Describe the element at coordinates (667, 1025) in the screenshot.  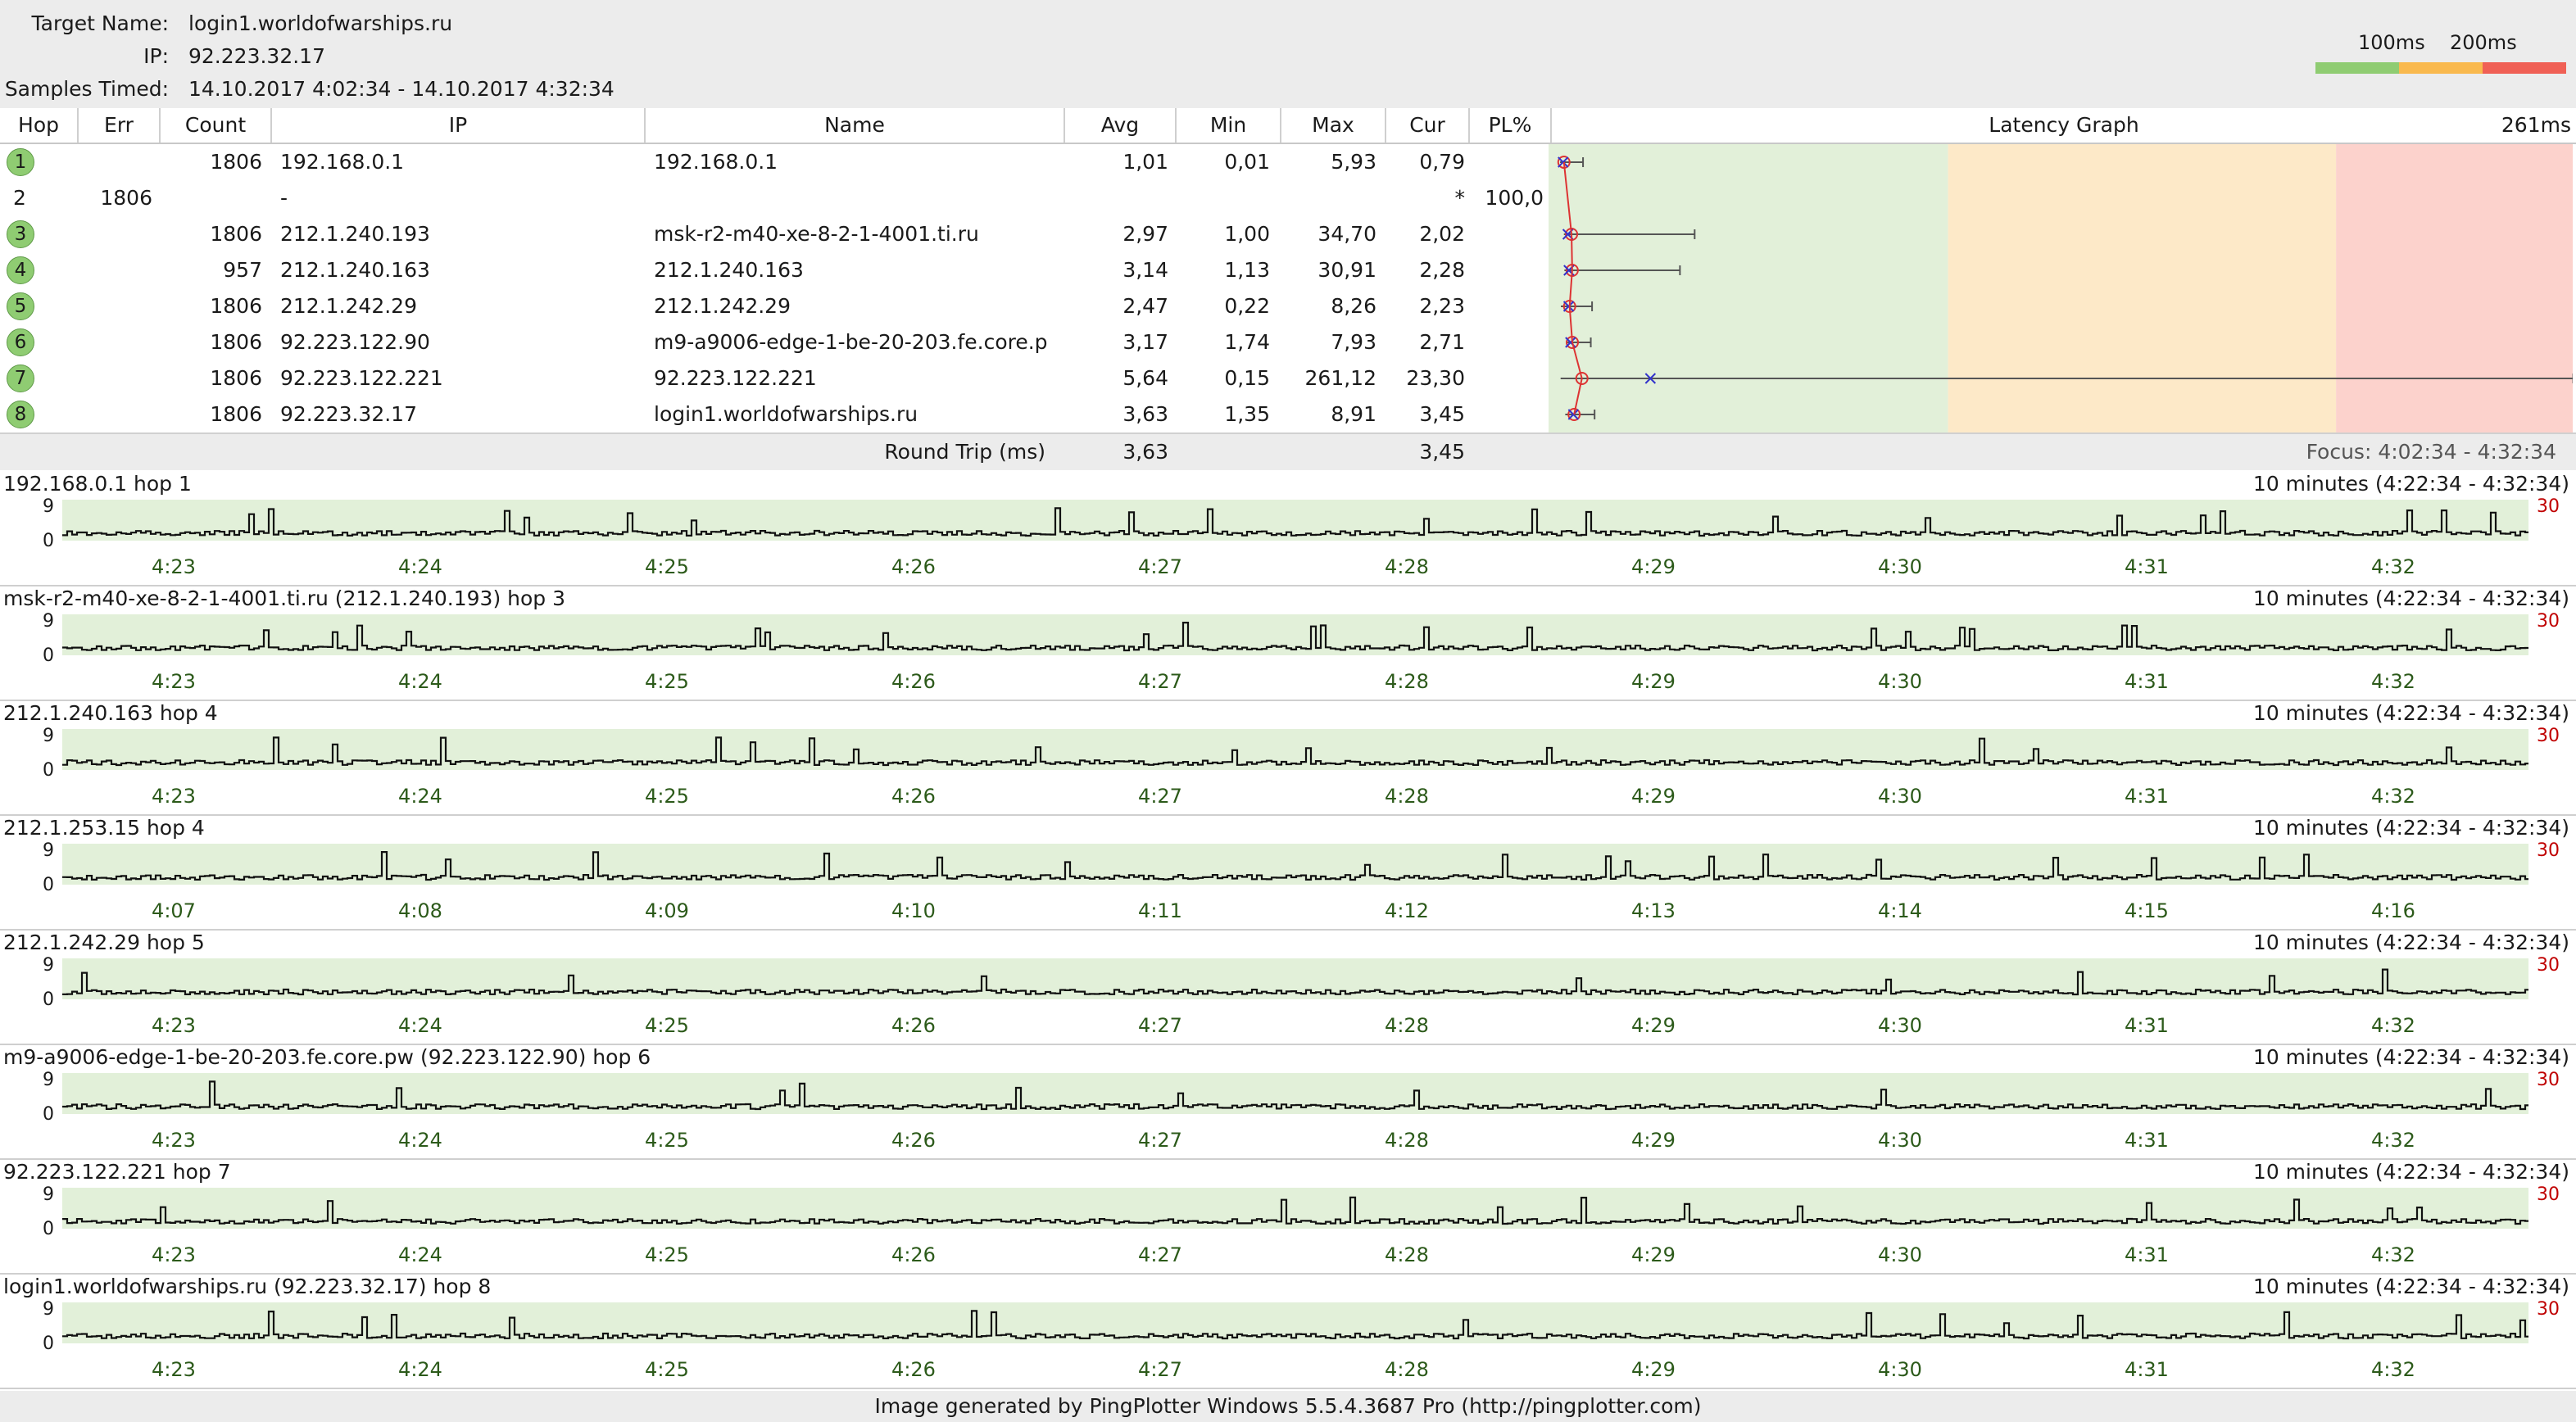
I see `time-graph-tick: 4:25` at that location.